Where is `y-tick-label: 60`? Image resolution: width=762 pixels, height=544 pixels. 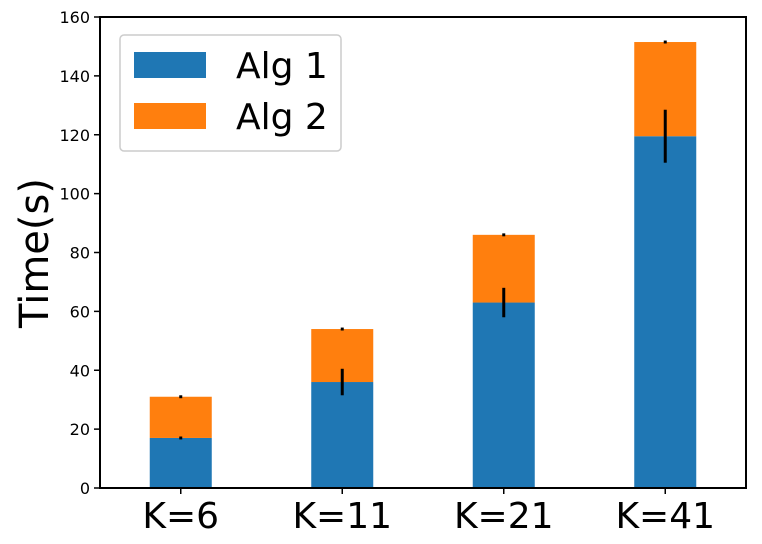 y-tick-label: 60 is located at coordinates (80, 311).